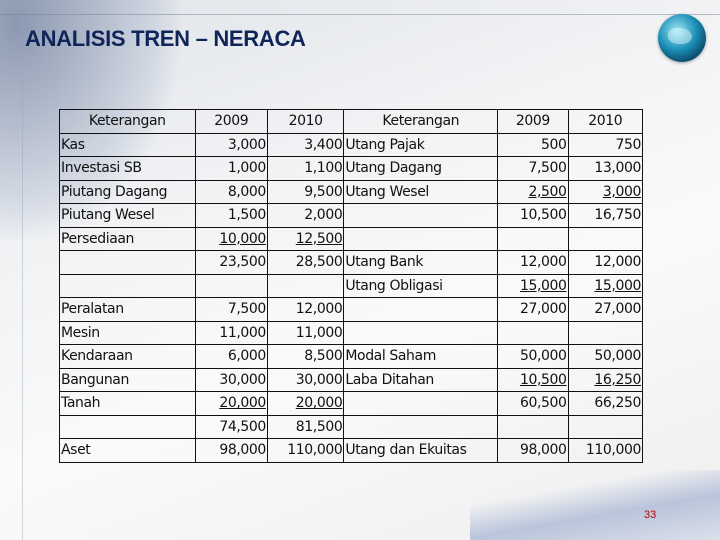  Describe the element at coordinates (231, 403) in the screenshot. I see `asset-2009-cell: 20,000` at that location.